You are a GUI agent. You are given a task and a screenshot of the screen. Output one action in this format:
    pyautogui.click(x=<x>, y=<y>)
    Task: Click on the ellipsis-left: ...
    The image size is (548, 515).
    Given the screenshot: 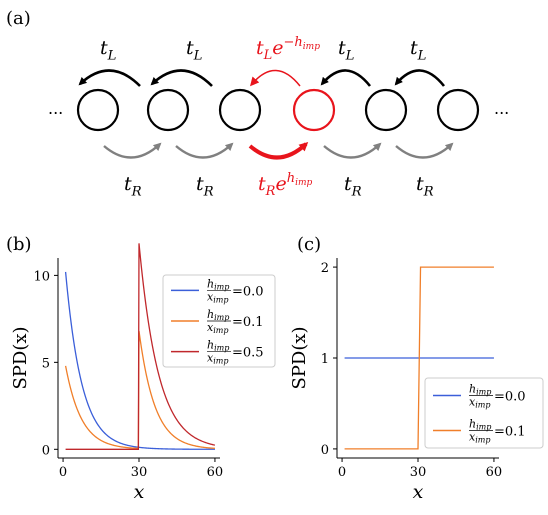 What is the action you would take?
    pyautogui.click(x=55, y=108)
    